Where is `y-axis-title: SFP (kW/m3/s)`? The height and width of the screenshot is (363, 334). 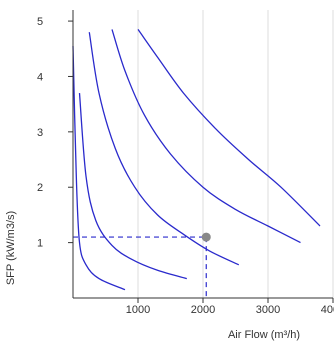 y-axis-title: SFP (kW/m3/s) is located at coordinates (11, 248).